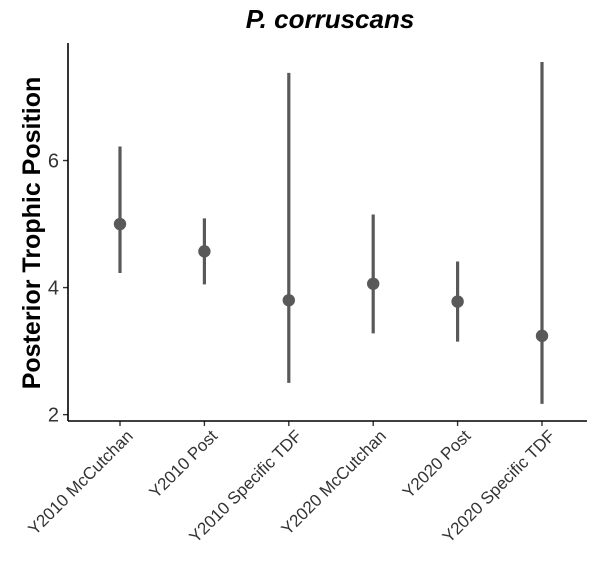 This screenshot has width=590, height=581. What do you see at coordinates (53, 289) in the screenshot?
I see `y-tick-label: 4` at bounding box center [53, 289].